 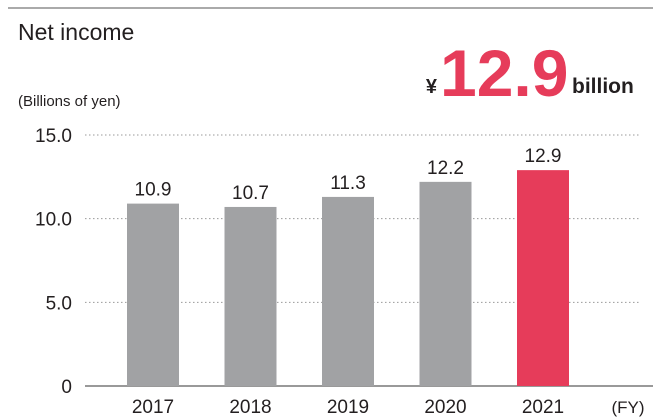 What do you see at coordinates (445, 407) in the screenshot?
I see `x-tick-label: 2020` at bounding box center [445, 407].